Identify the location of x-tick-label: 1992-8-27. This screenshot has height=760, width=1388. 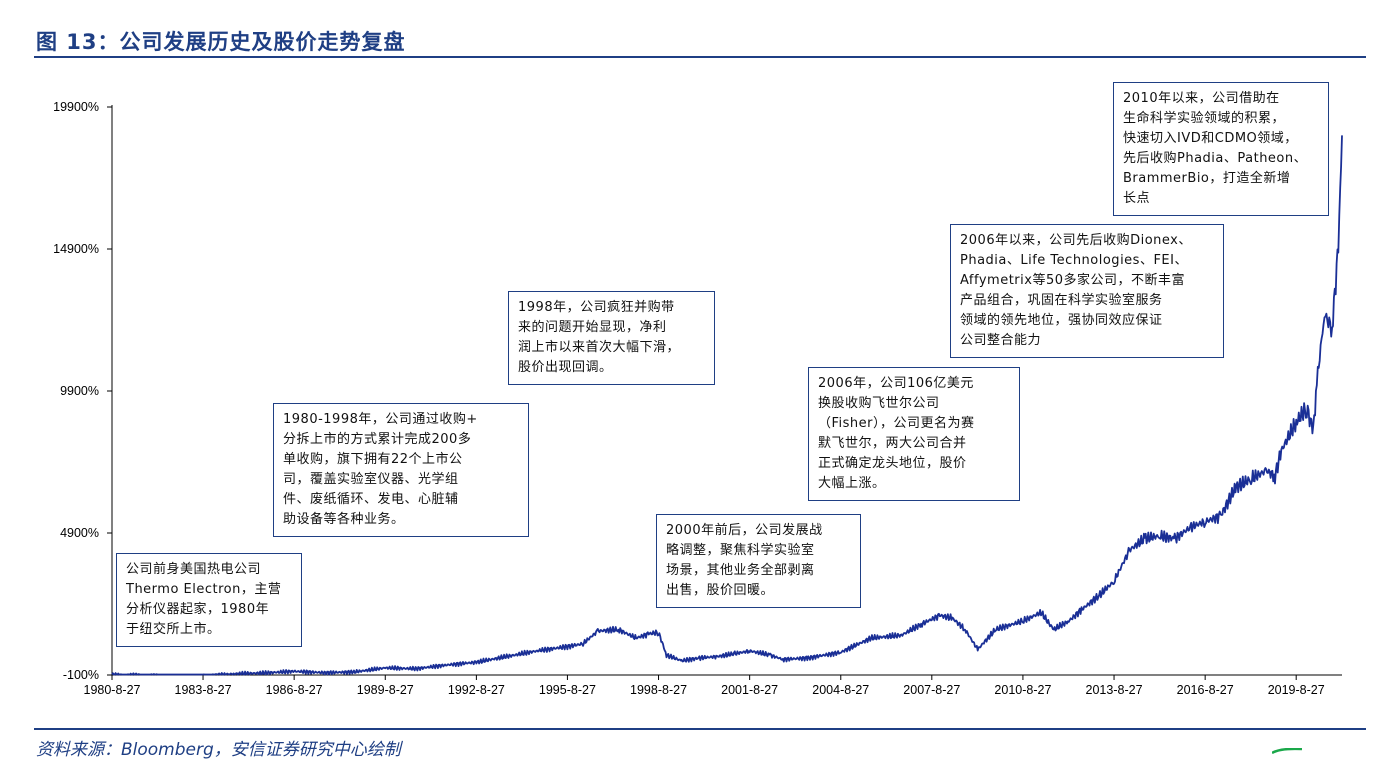
(476, 690).